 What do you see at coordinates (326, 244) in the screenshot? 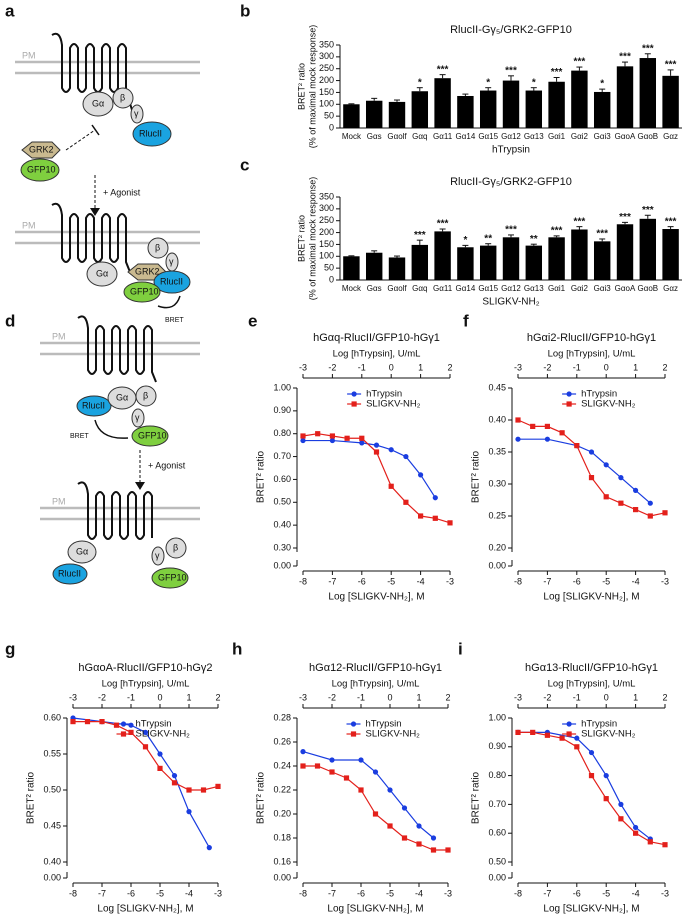
I see `y-tick-label: 150` at bounding box center [326, 244].